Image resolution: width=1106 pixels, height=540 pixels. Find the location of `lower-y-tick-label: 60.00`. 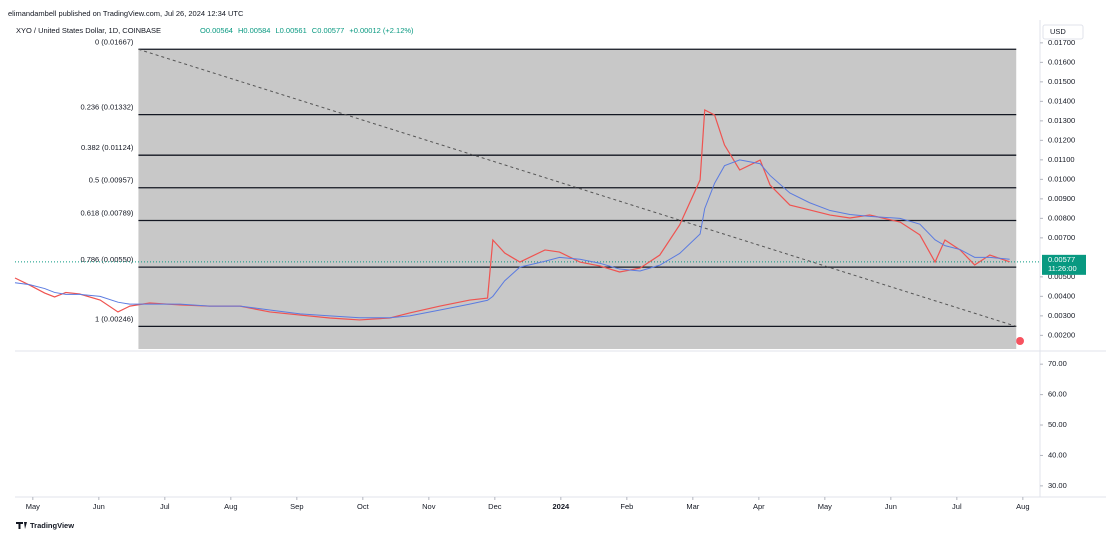

lower-y-tick-label: 60.00 is located at coordinates (1057, 394).